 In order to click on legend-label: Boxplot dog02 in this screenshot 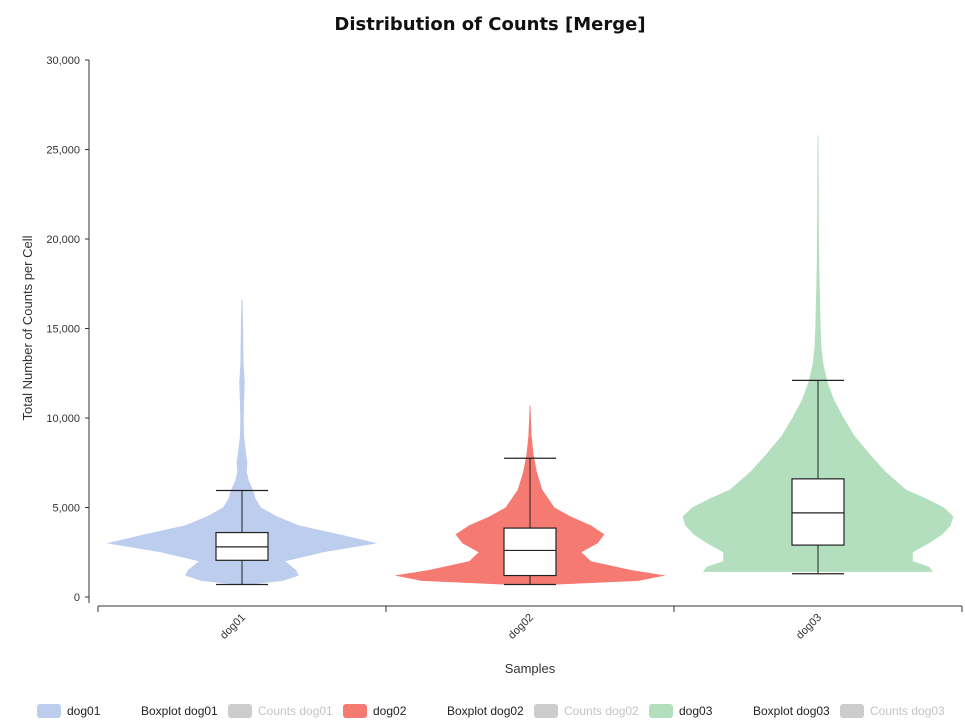, I will do `click(485, 711)`.